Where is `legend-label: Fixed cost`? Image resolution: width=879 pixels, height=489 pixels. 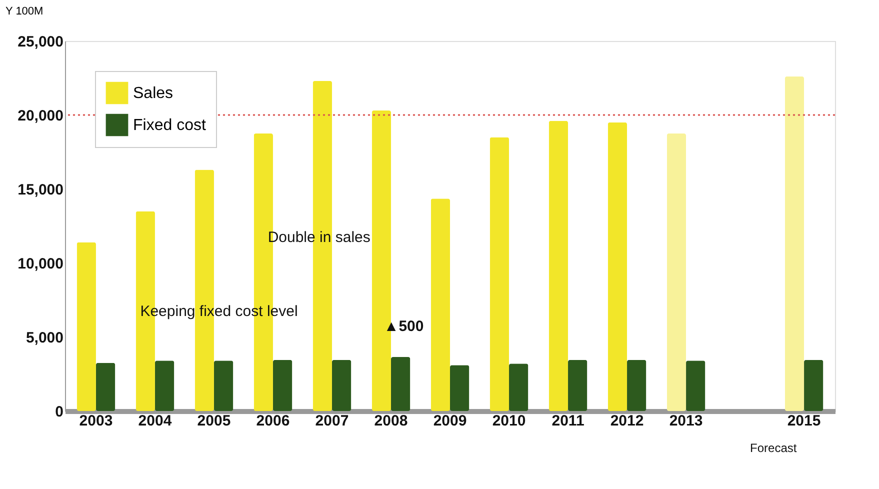 legend-label: Fixed cost is located at coordinates (169, 125).